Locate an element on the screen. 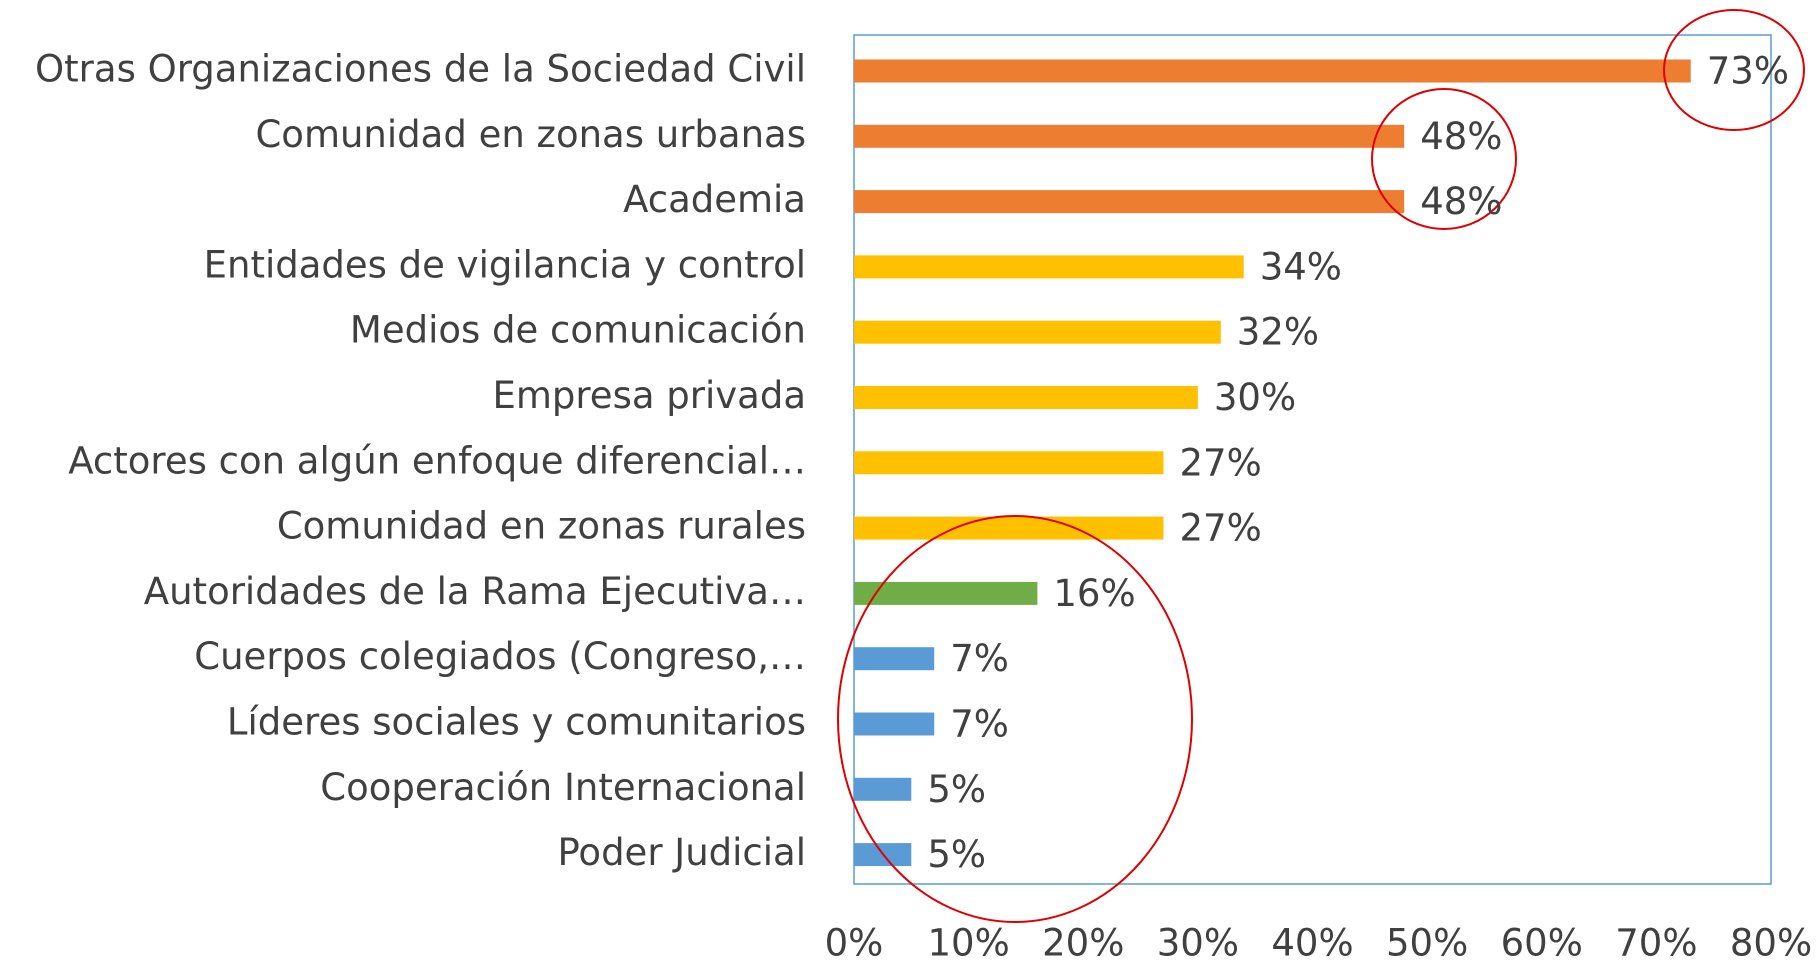 The image size is (1819, 962). data-label: 32% is located at coordinates (1278, 332).